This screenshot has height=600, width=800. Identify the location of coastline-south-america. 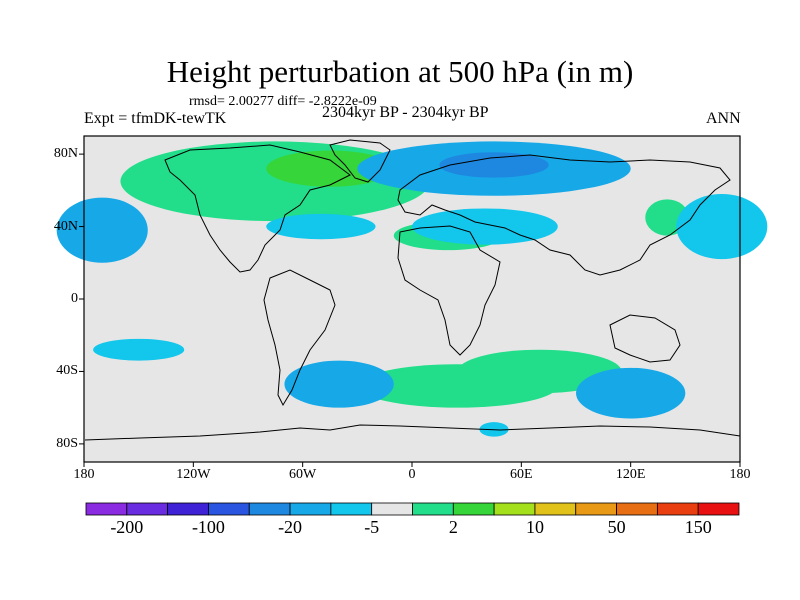
(299, 338).